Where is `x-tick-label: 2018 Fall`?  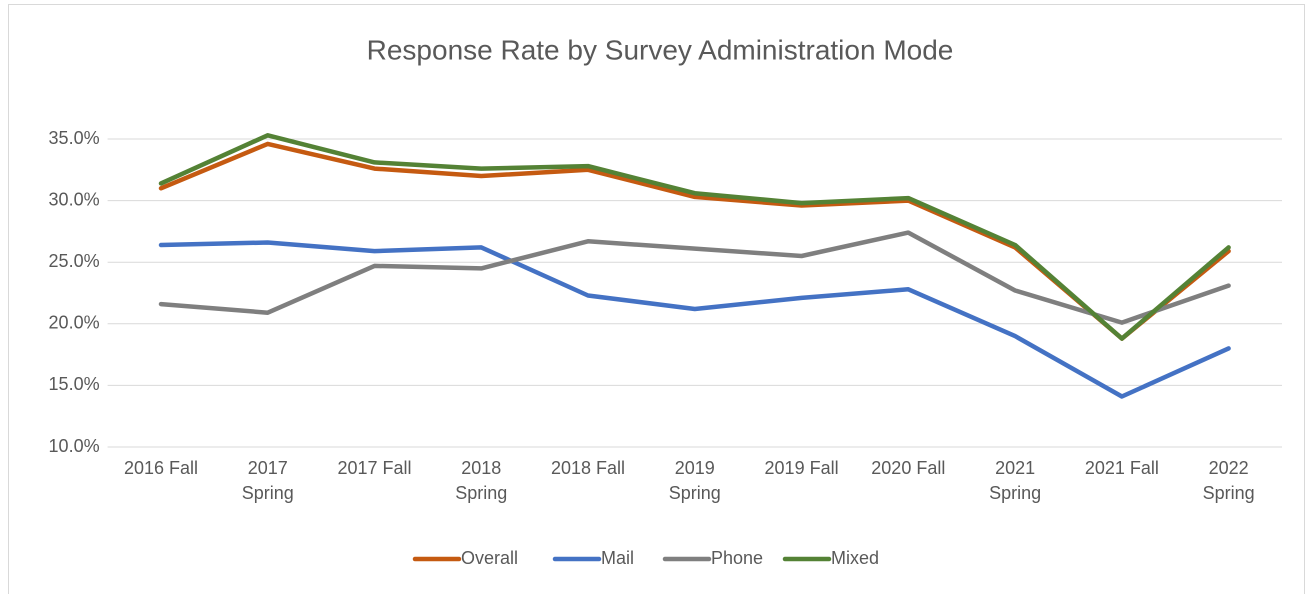 x-tick-label: 2018 Fall is located at coordinates (588, 468).